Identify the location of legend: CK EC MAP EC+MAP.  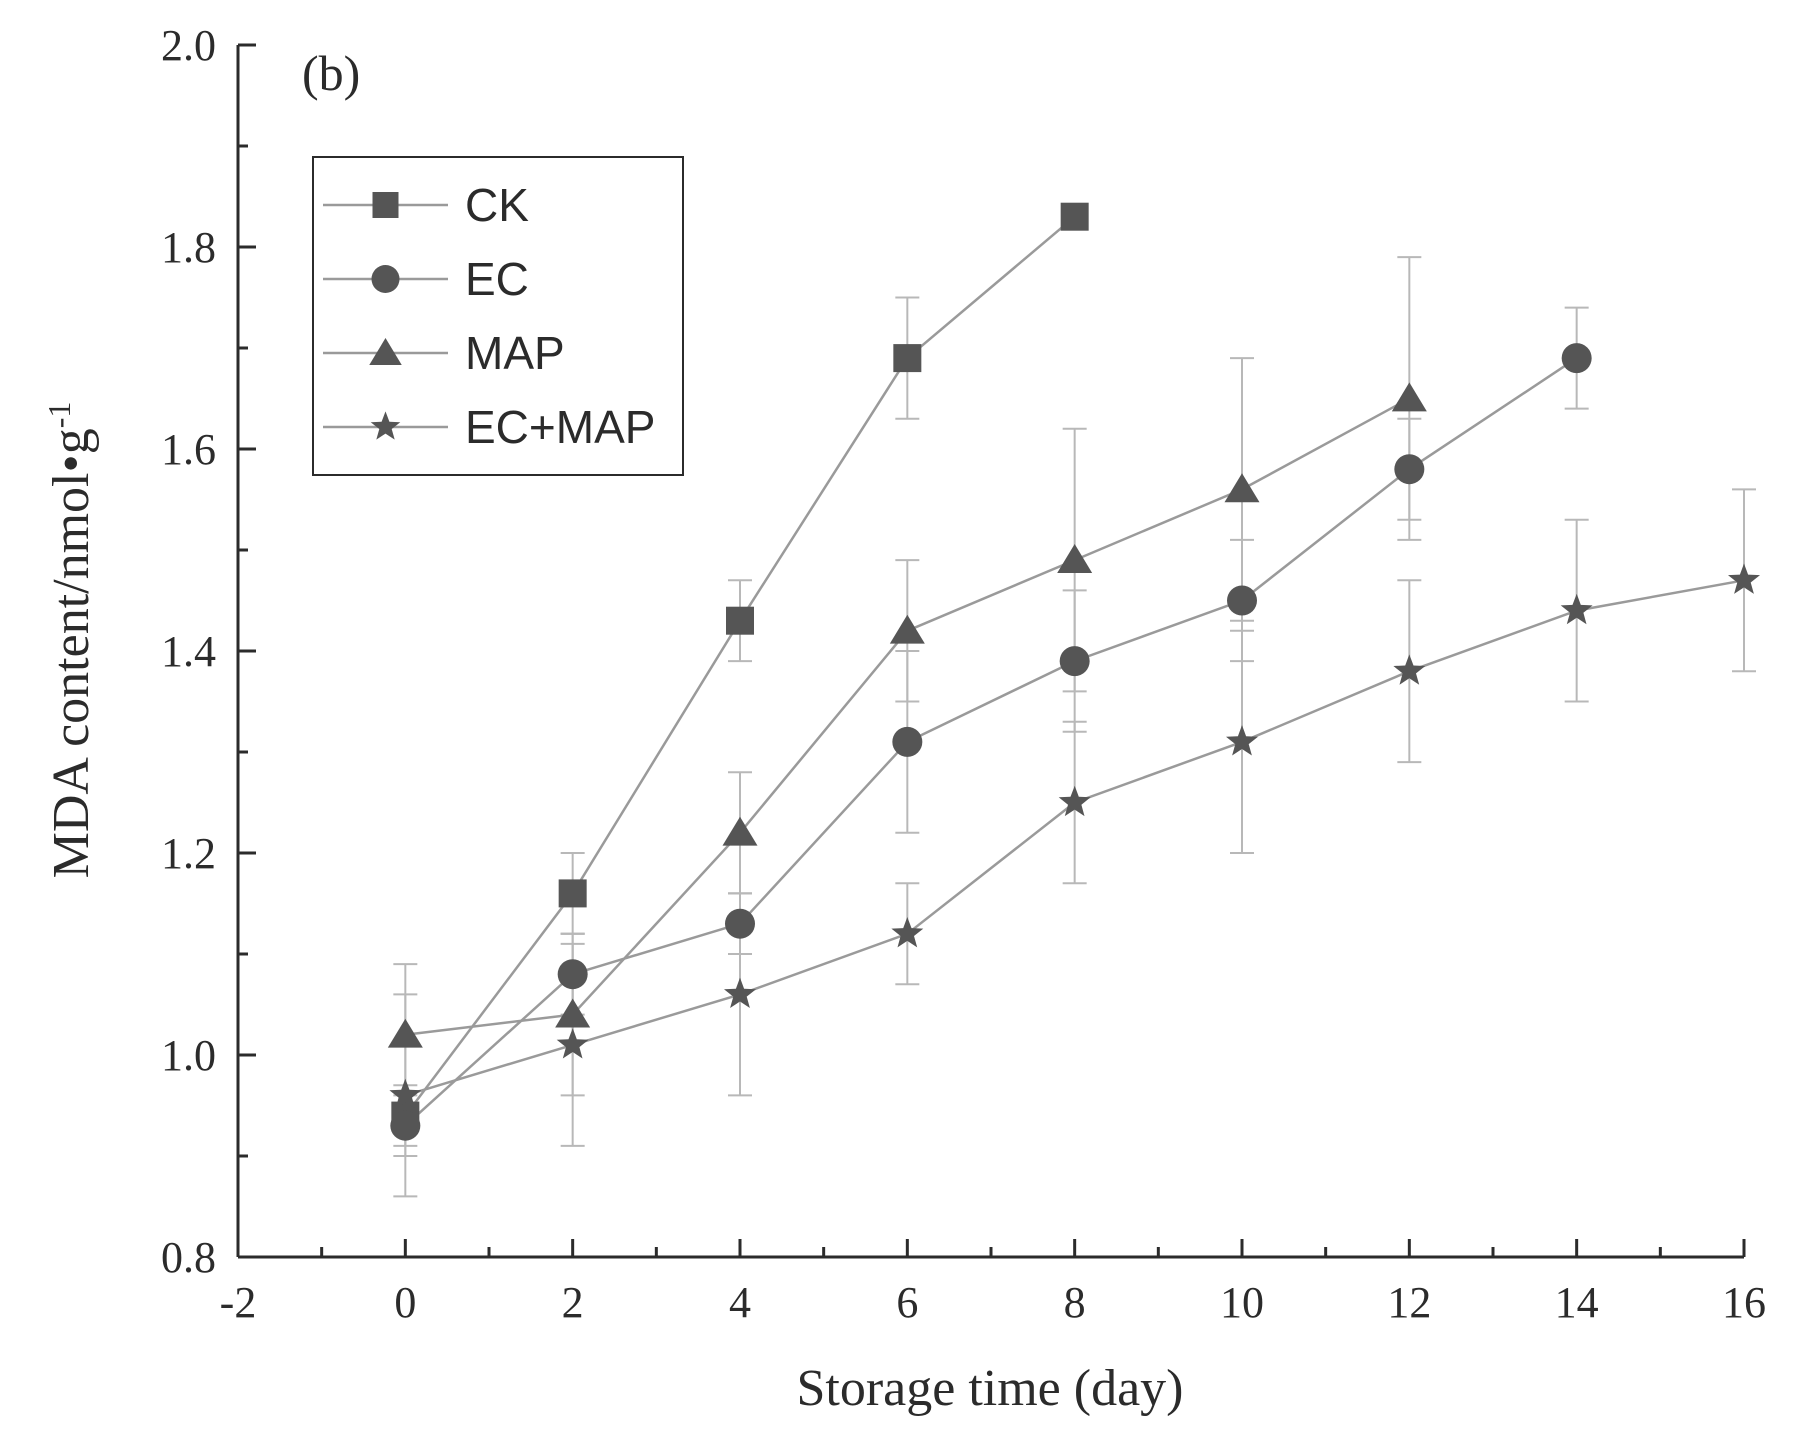
(498, 316).